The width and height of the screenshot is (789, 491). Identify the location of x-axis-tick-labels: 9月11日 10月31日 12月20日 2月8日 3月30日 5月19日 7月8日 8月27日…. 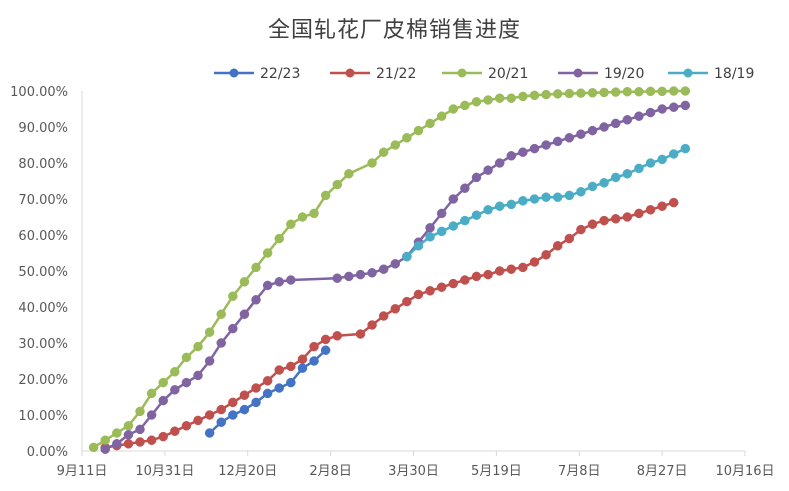
(416, 471).